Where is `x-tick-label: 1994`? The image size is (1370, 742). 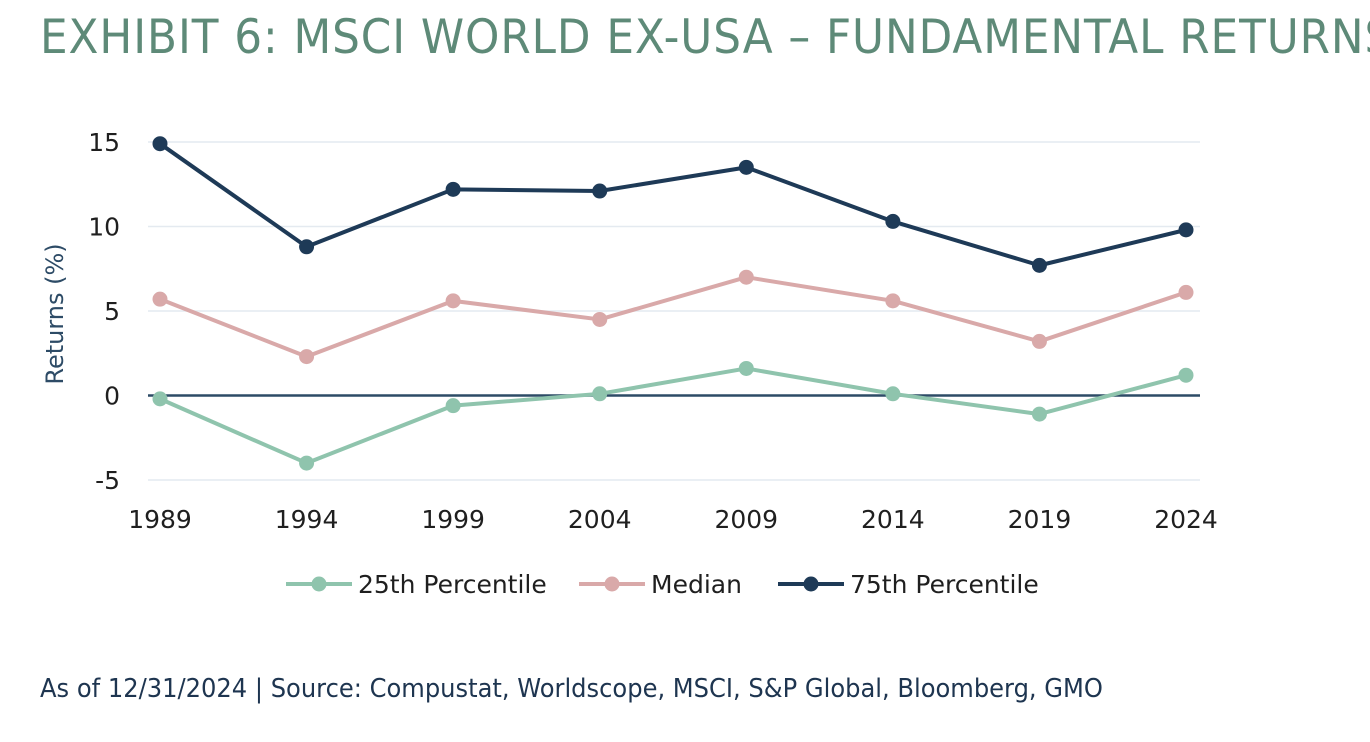
x-tick-label: 1994 is located at coordinates (307, 519).